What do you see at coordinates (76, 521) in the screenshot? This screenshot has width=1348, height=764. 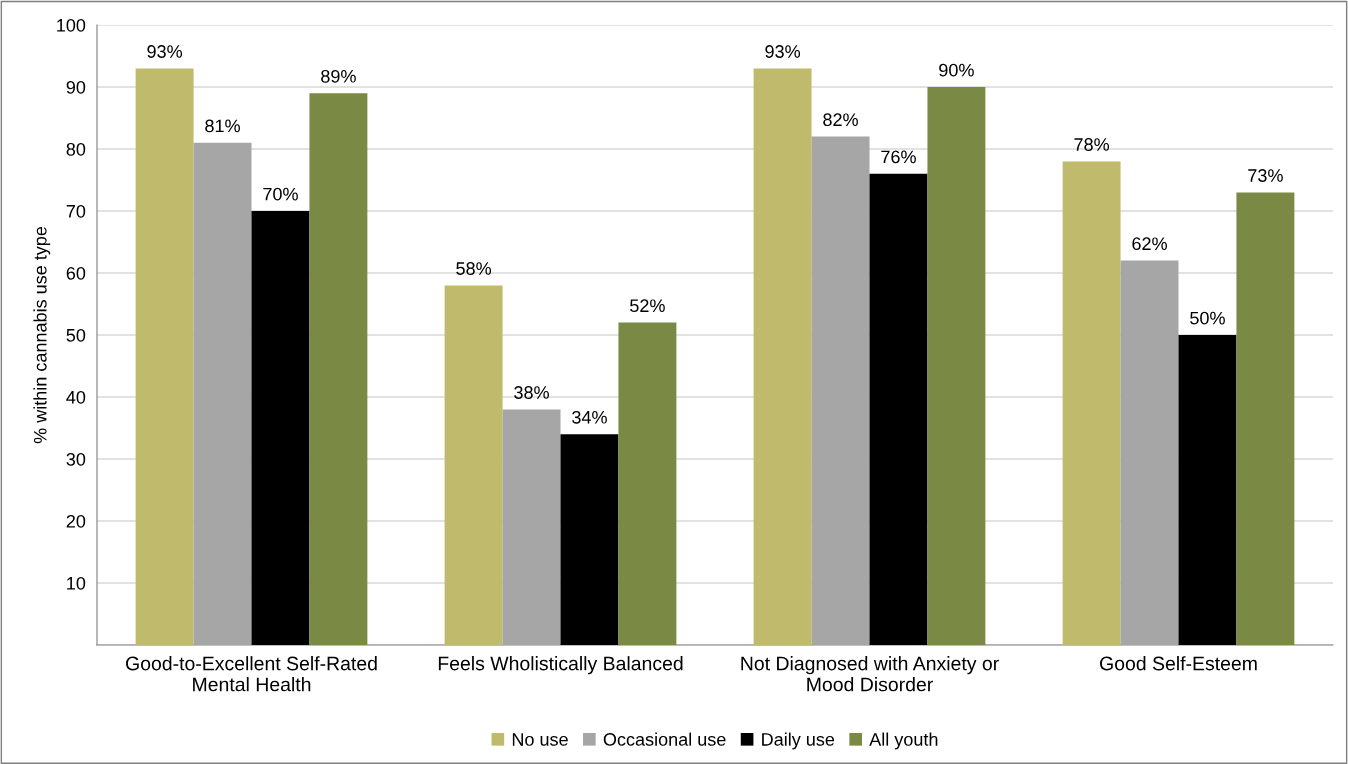 I see `y-tick-label: 20` at bounding box center [76, 521].